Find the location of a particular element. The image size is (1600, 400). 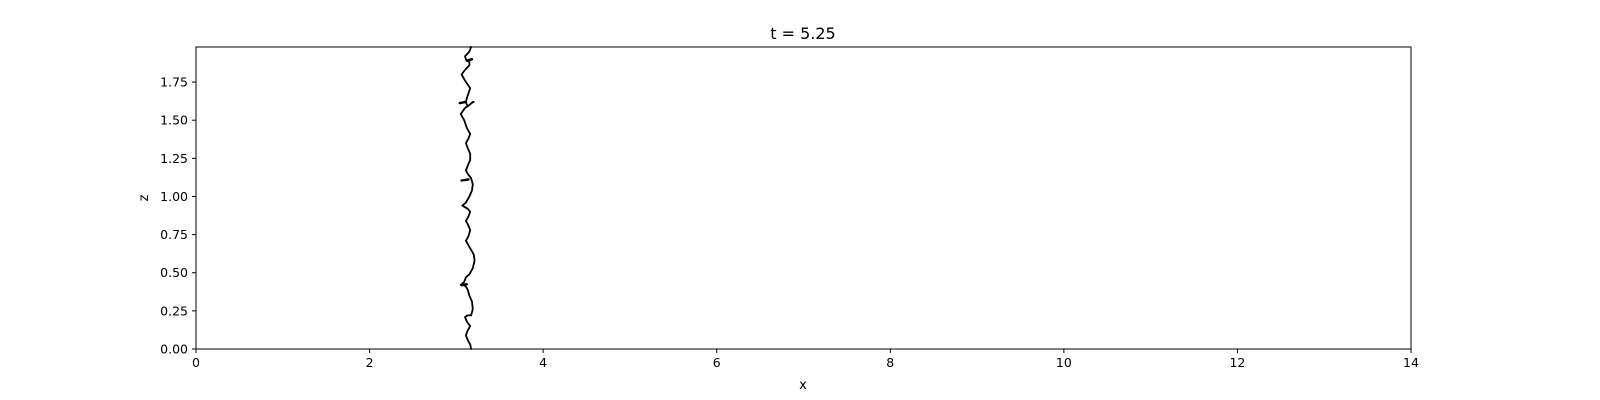

y-tick-label: 1.50 is located at coordinates (174, 120).